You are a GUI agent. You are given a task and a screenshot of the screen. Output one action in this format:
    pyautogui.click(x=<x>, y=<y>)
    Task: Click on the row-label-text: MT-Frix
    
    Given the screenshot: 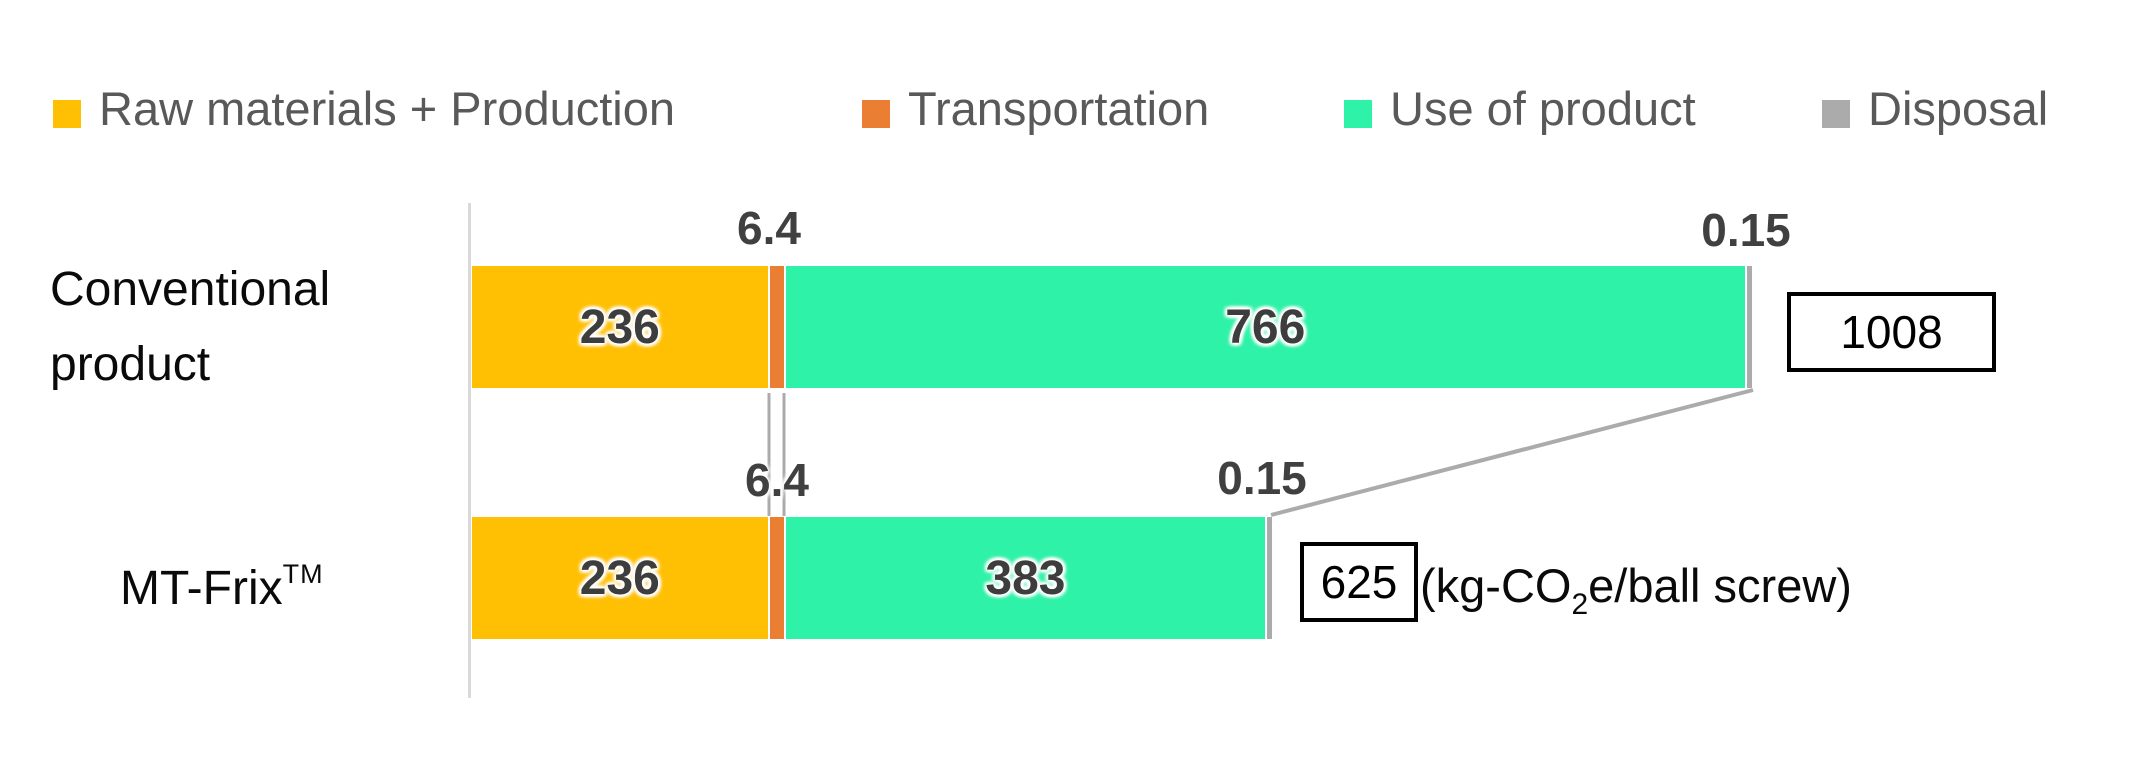 What is the action you would take?
    pyautogui.click(x=201, y=588)
    